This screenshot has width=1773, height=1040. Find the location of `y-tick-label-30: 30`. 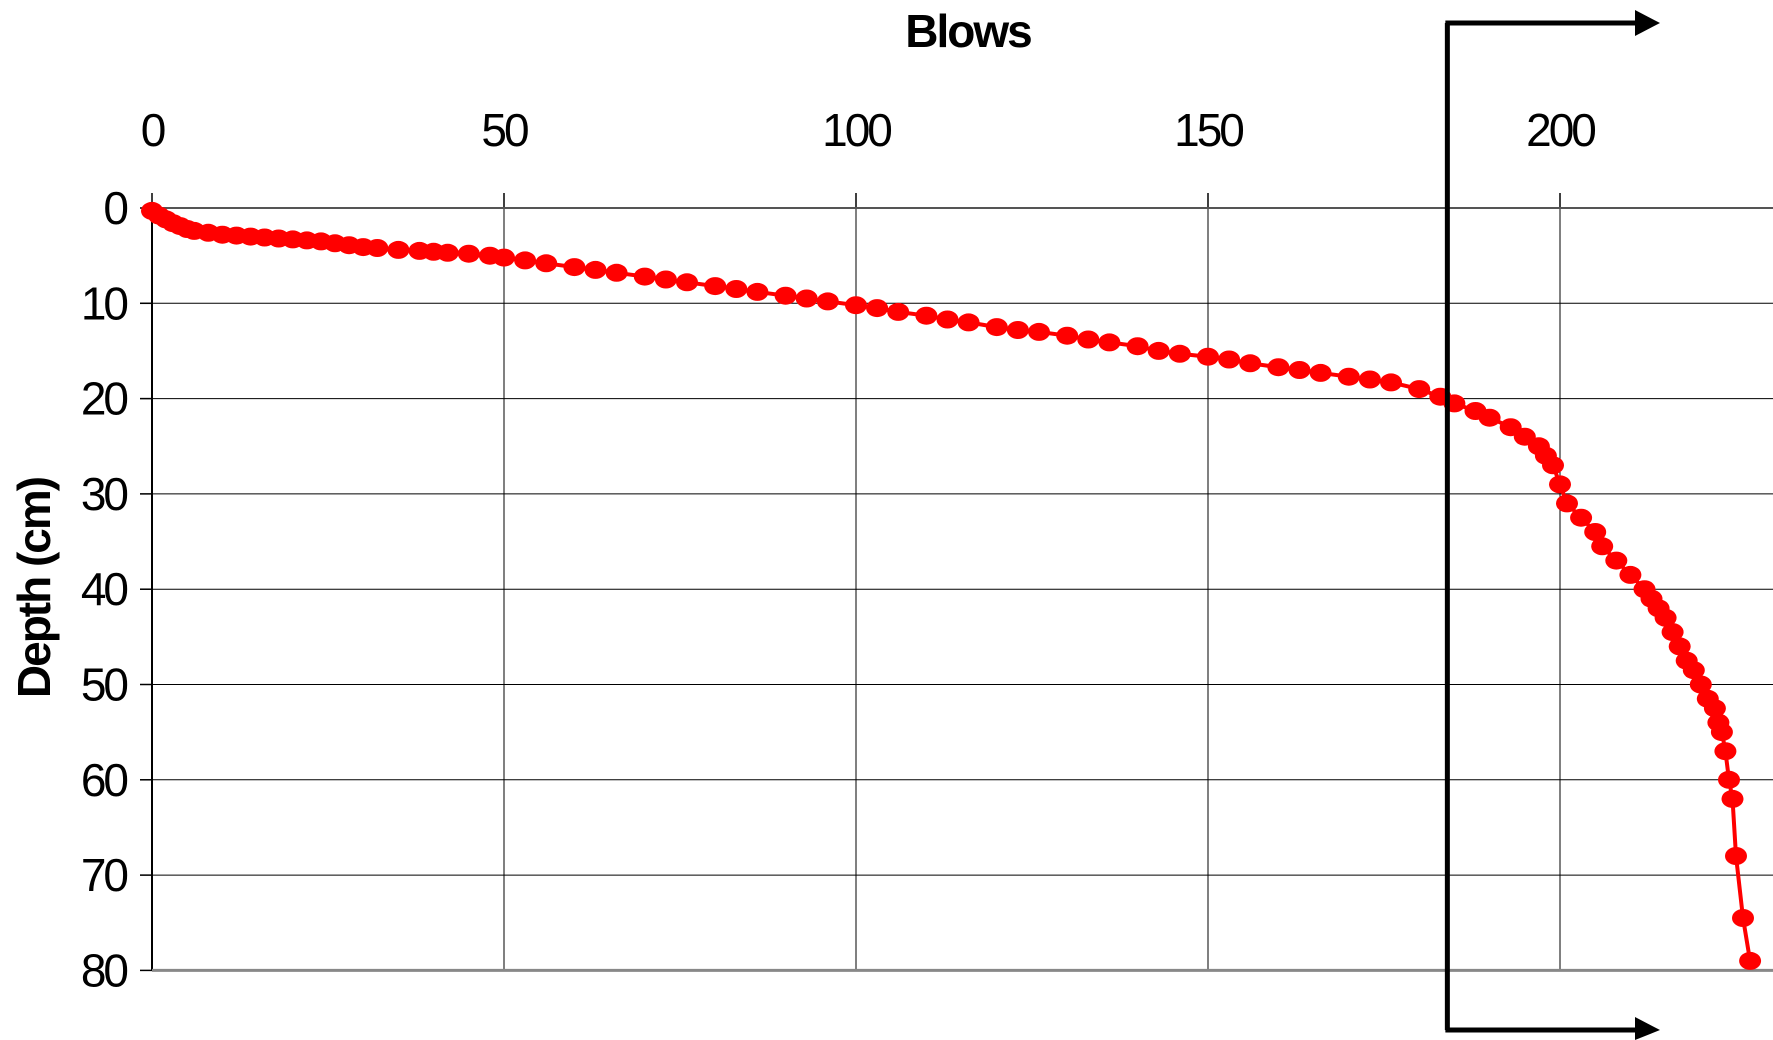

y-tick-label-30: 30 is located at coordinates (104, 494).